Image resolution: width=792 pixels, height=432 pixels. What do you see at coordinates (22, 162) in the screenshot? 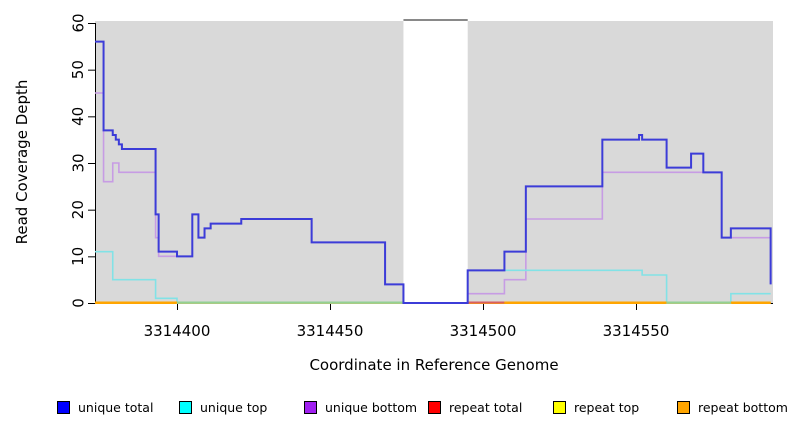
I see `y-axis-title: Read Coverage Depth` at bounding box center [22, 162].